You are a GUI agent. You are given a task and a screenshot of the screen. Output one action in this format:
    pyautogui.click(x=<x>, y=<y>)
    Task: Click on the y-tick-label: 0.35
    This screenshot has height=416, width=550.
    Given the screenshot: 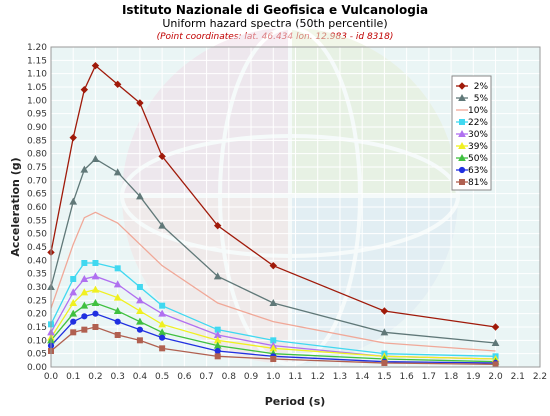 What is the action you would take?
    pyautogui.click(x=37, y=275)
    